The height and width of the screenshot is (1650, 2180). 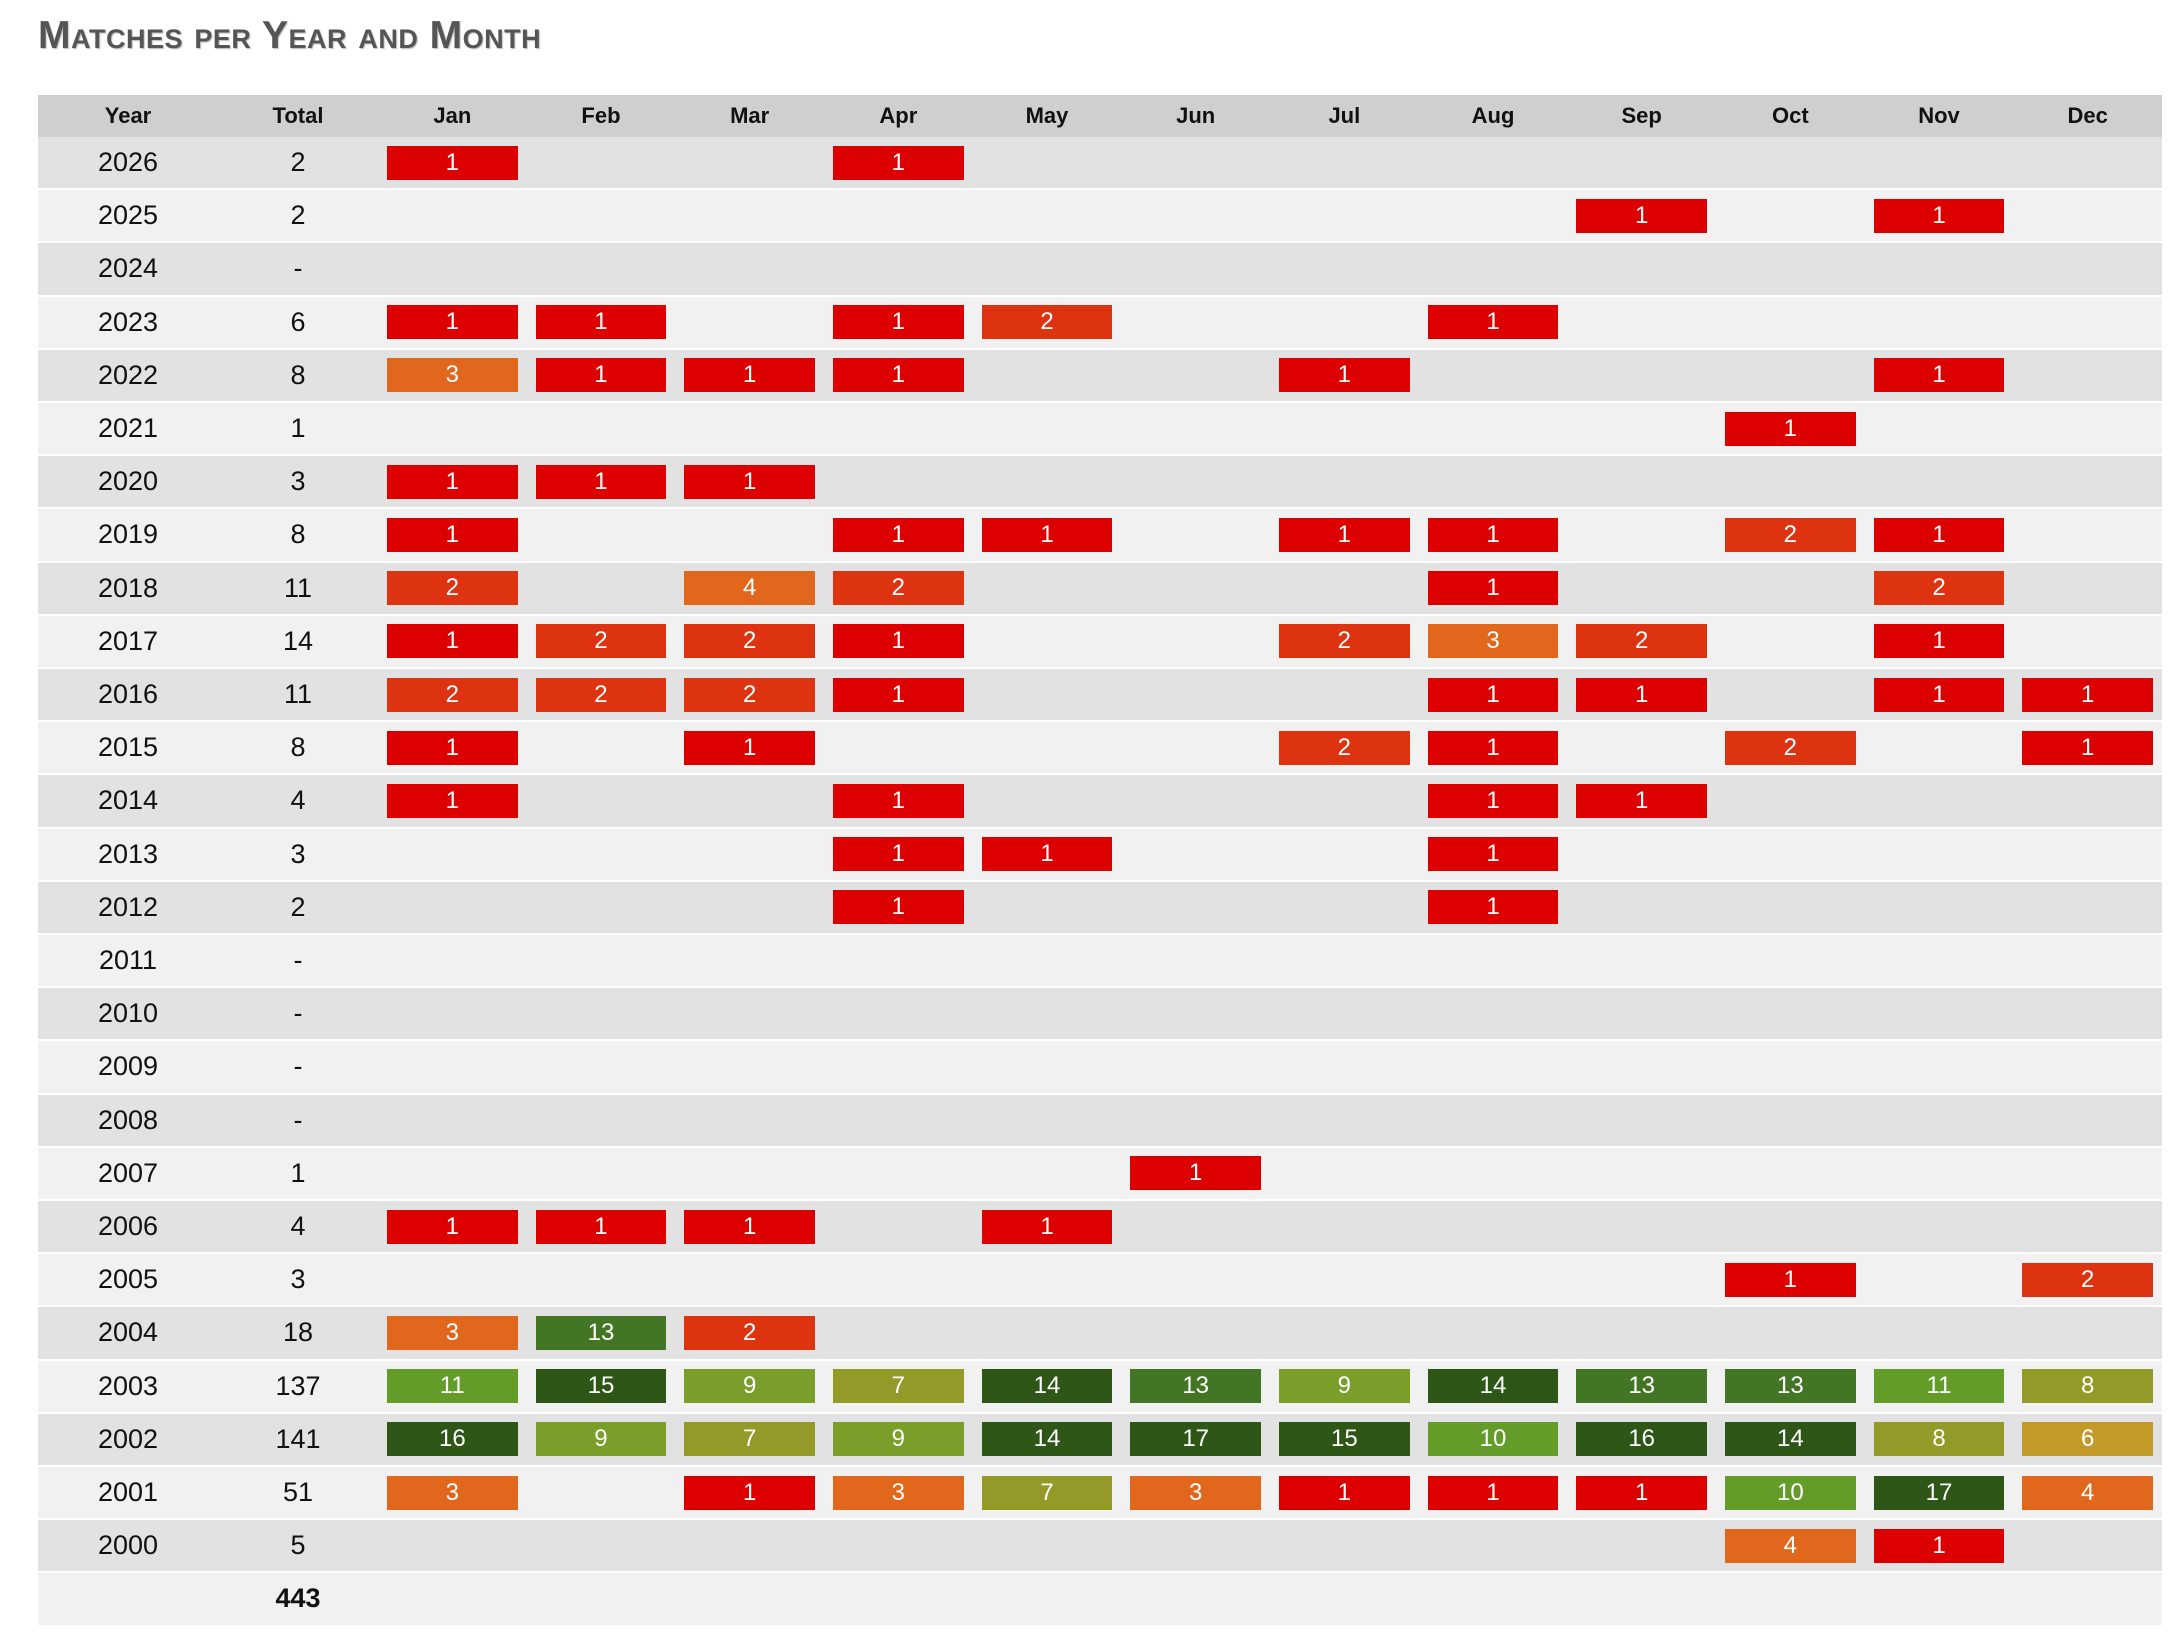 I want to click on table-row: 2025 2 1 1, so click(x=1100, y=216).